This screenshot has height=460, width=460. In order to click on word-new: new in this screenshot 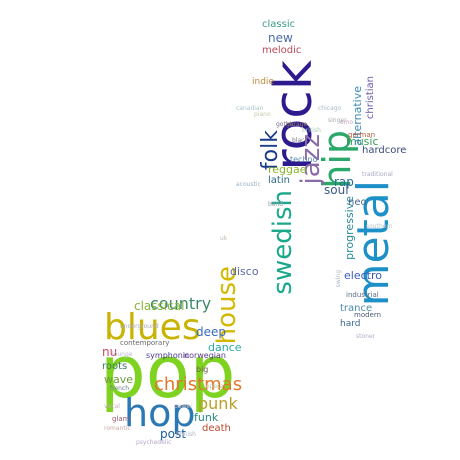, I will do `click(280, 38)`.